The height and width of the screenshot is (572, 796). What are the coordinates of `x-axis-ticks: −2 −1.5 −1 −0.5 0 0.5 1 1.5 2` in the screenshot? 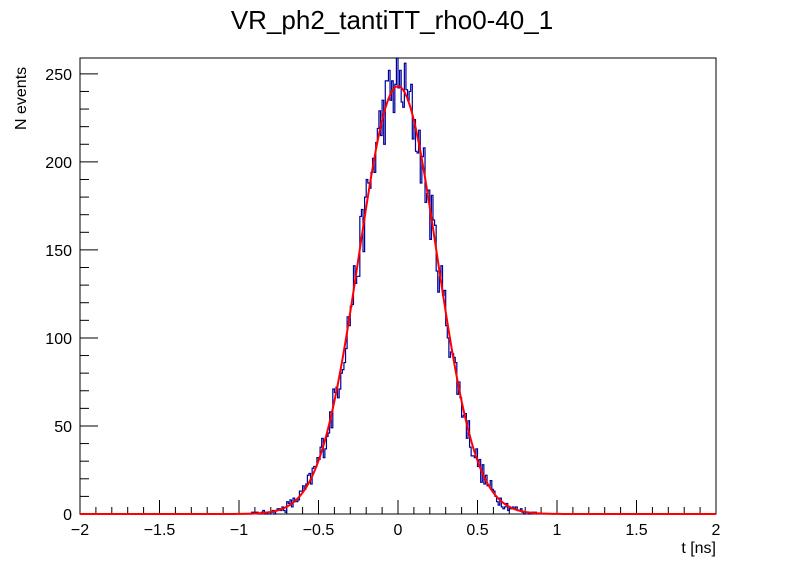 It's located at (396, 519).